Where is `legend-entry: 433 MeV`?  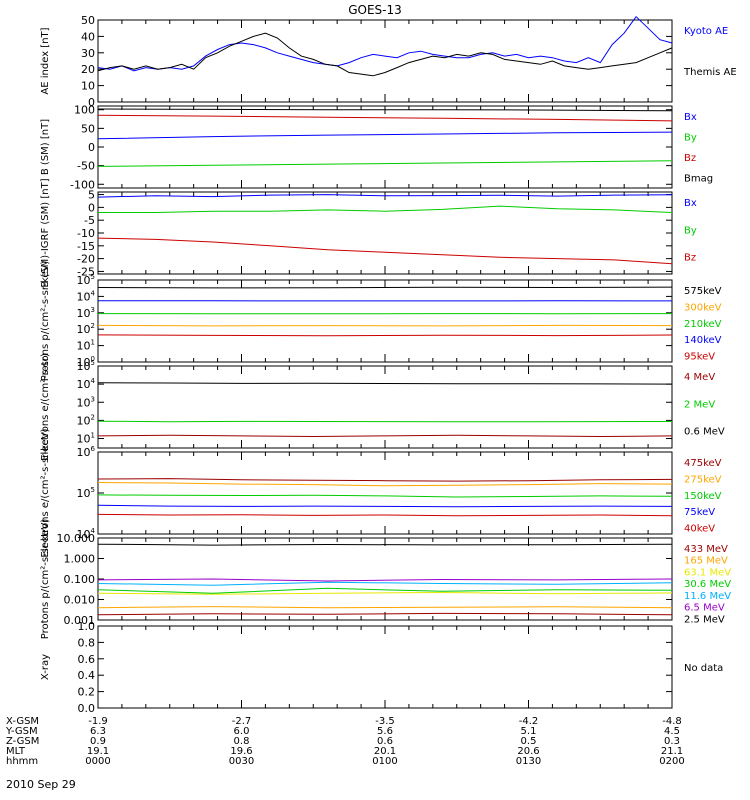 legend-entry: 433 MeV is located at coordinates (706, 549).